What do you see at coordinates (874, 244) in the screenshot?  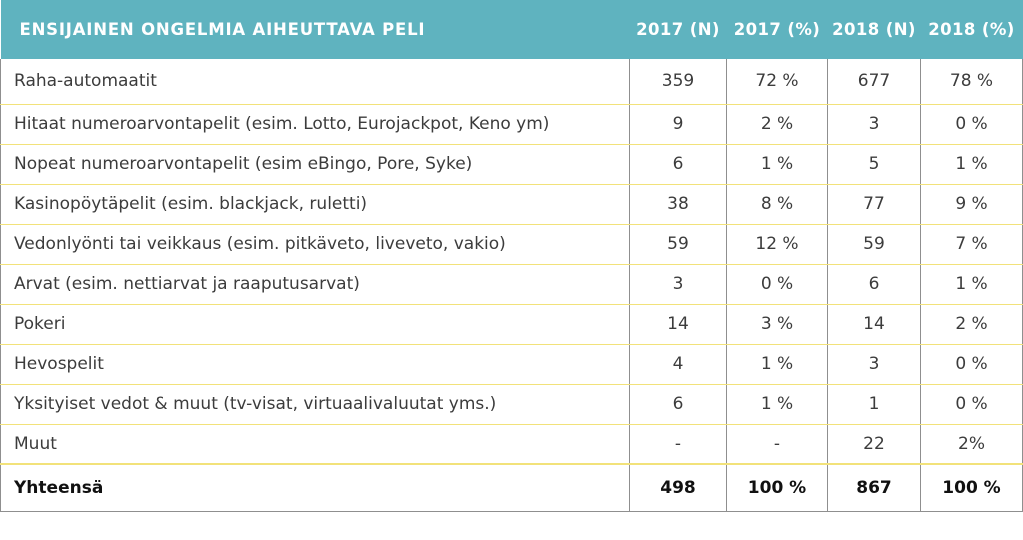 I see `cell-n2018: 59` at bounding box center [874, 244].